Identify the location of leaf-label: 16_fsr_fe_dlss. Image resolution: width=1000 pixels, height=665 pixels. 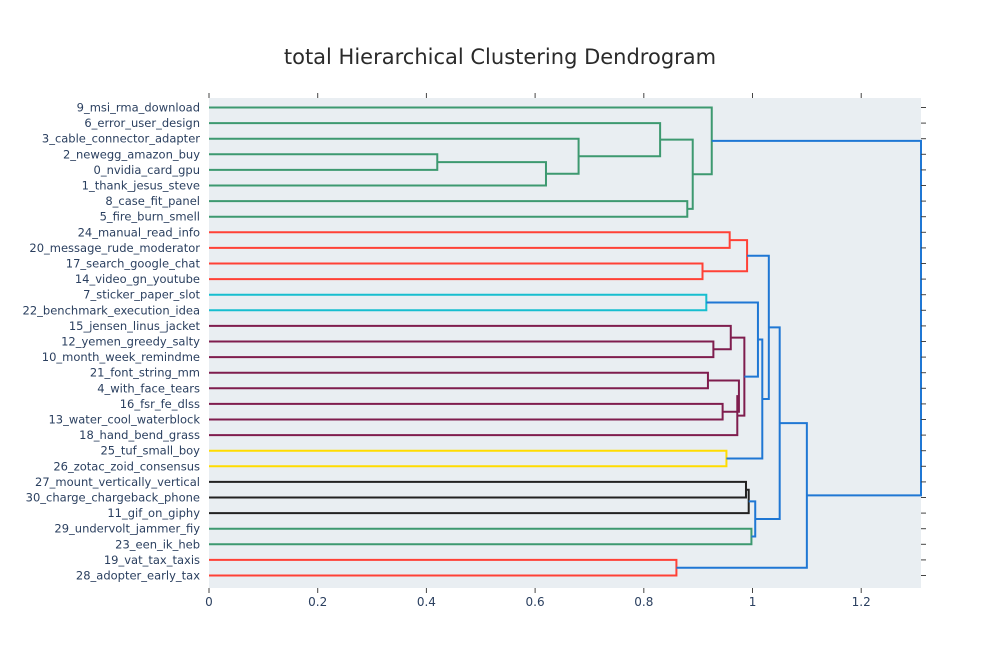
(160, 404).